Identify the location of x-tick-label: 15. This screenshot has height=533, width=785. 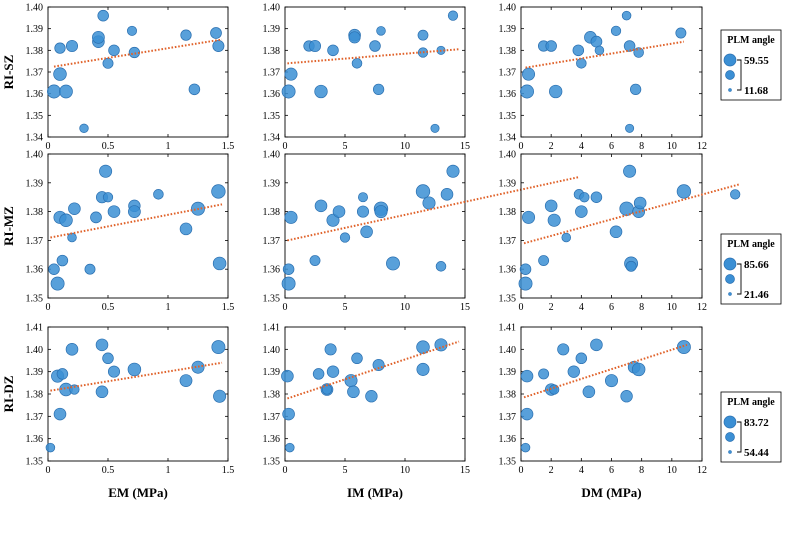
(465, 146).